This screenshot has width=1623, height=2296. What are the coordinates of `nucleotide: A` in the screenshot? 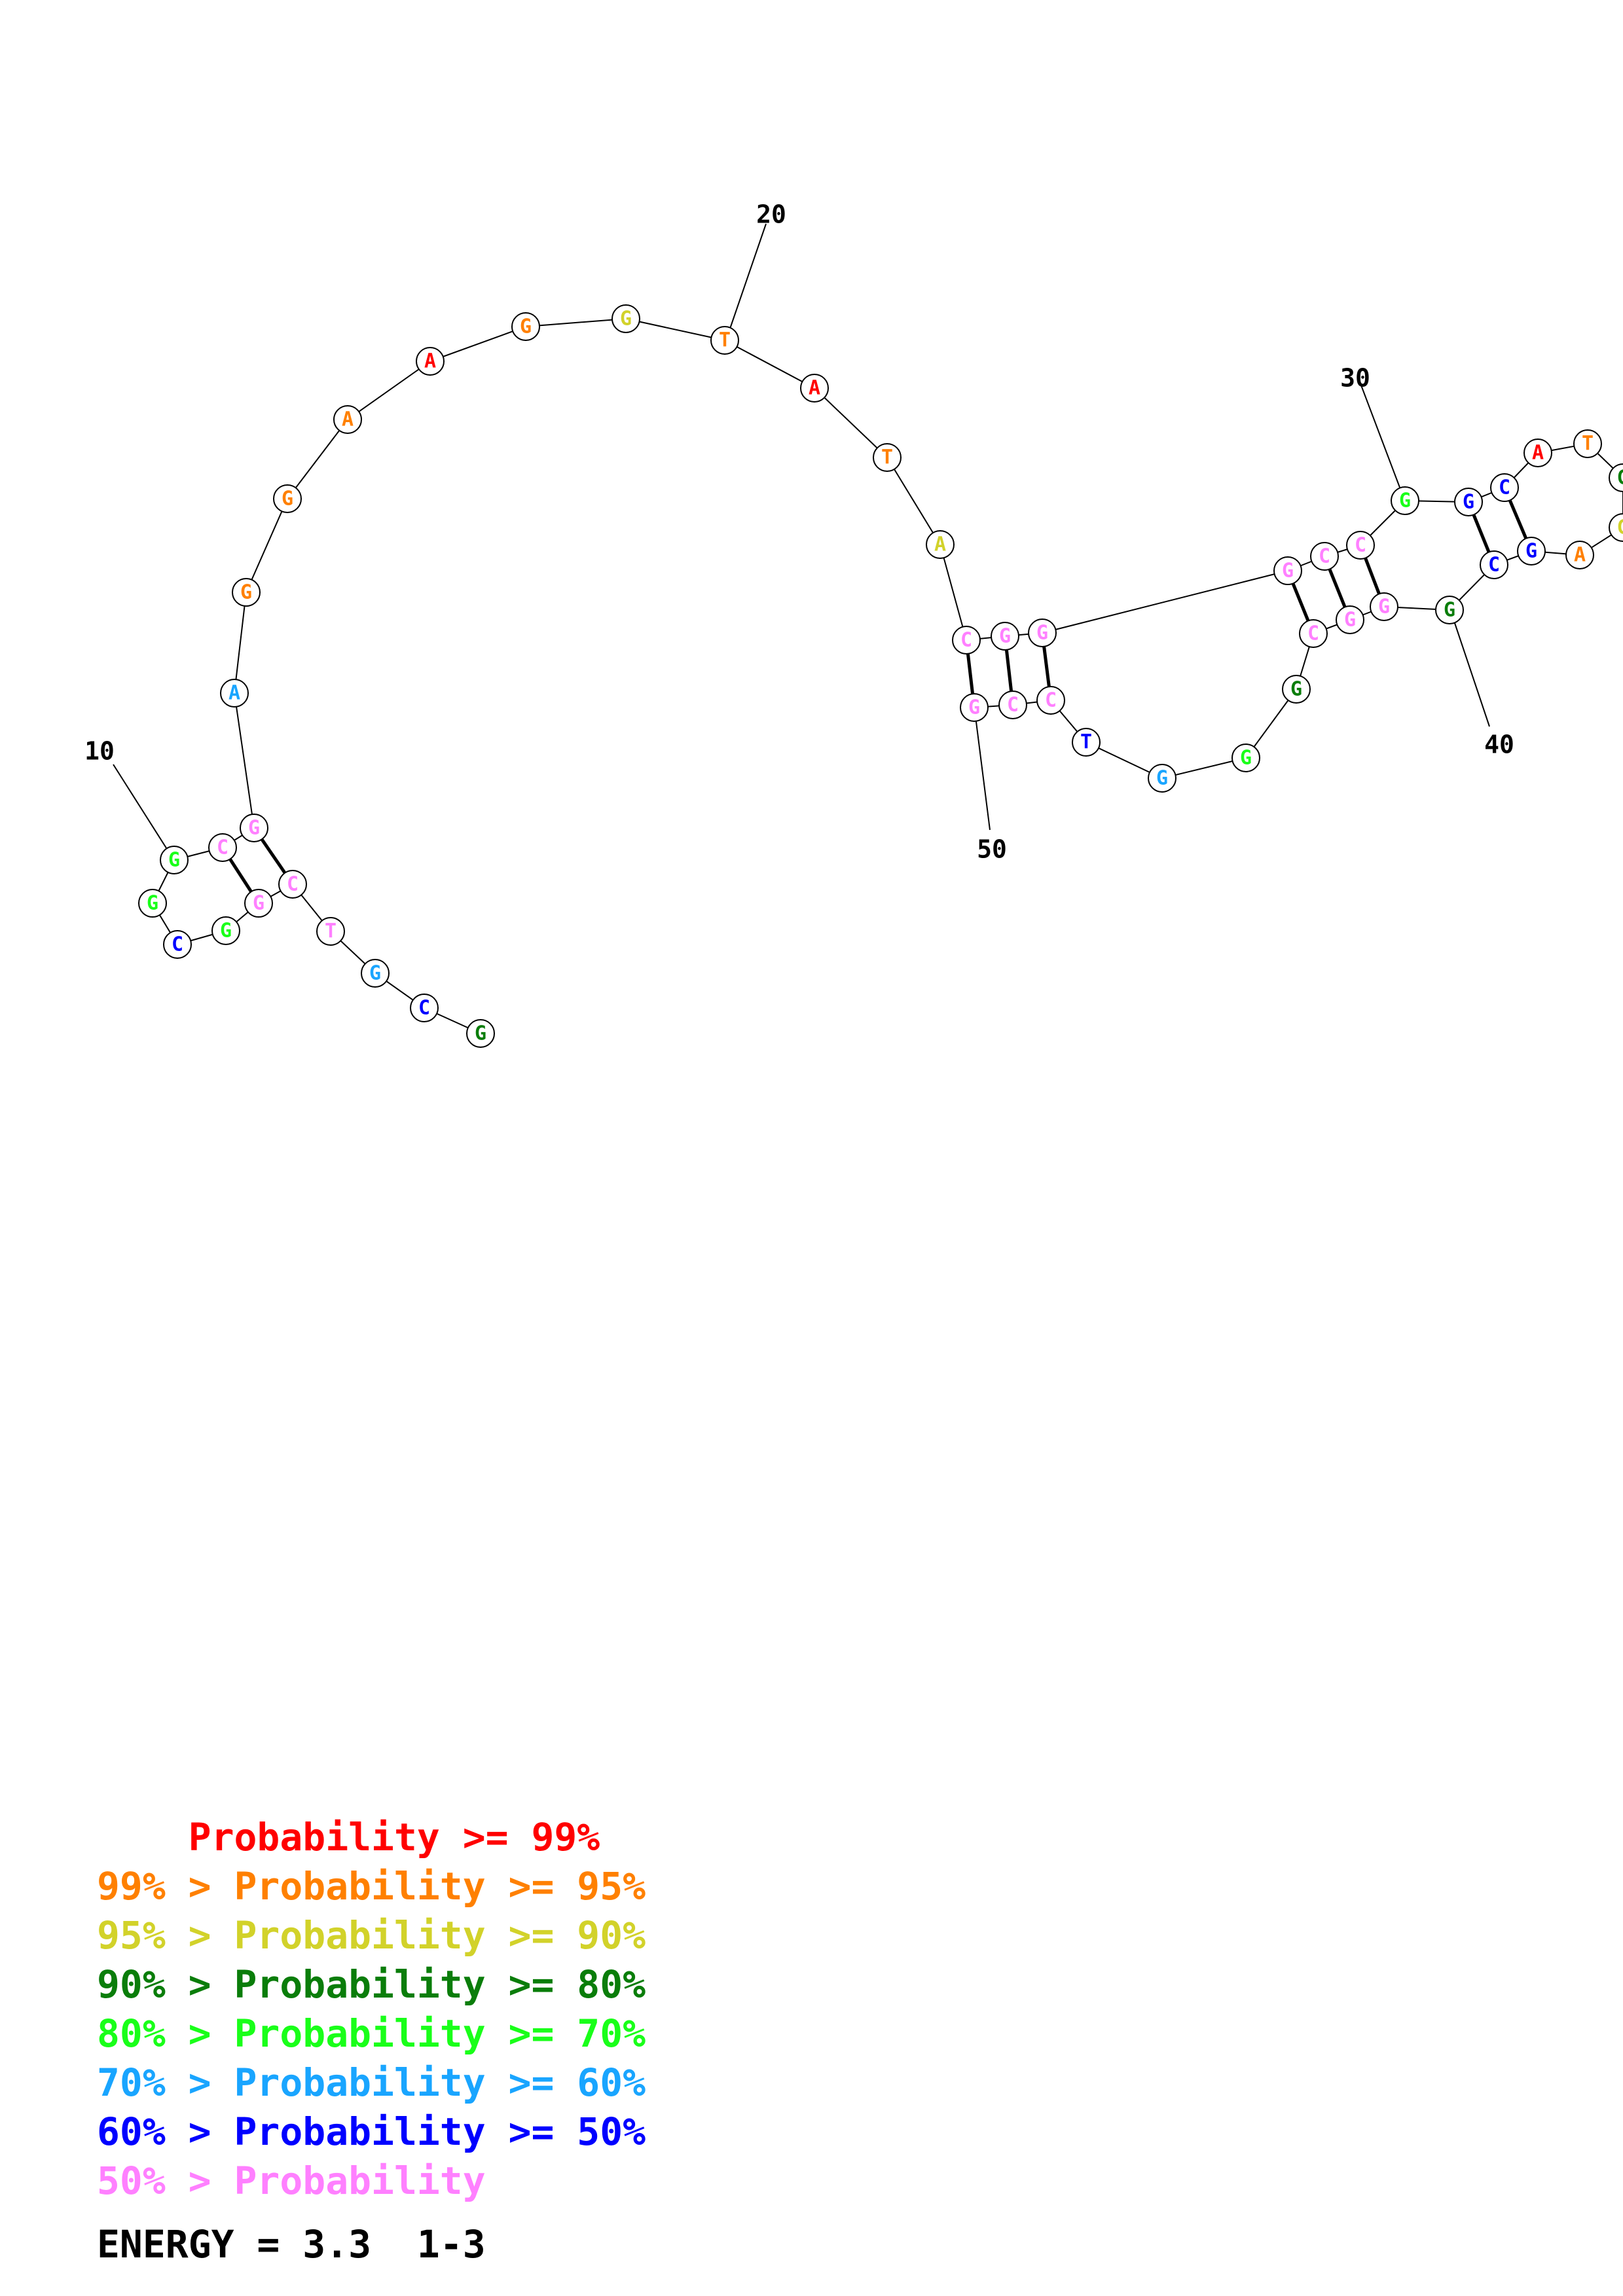 It's located at (814, 388).